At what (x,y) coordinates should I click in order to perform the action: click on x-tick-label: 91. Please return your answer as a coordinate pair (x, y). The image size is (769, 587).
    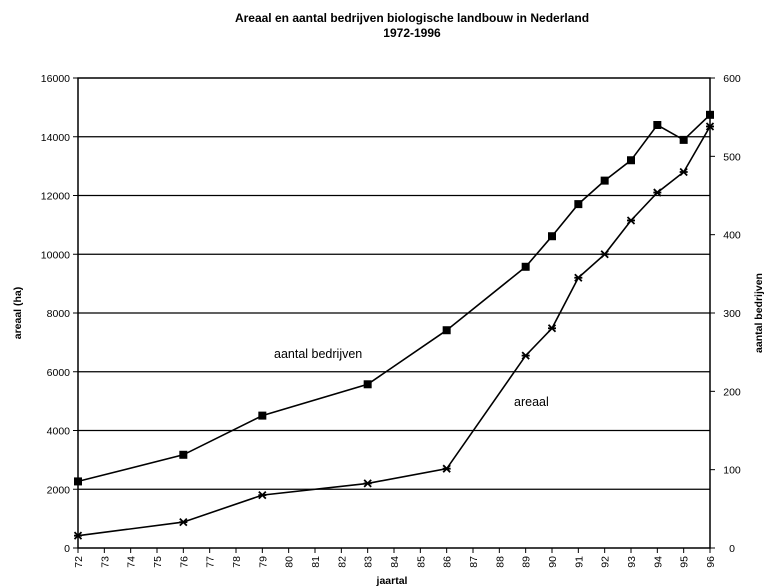
    Looking at the image, I should click on (579, 562).